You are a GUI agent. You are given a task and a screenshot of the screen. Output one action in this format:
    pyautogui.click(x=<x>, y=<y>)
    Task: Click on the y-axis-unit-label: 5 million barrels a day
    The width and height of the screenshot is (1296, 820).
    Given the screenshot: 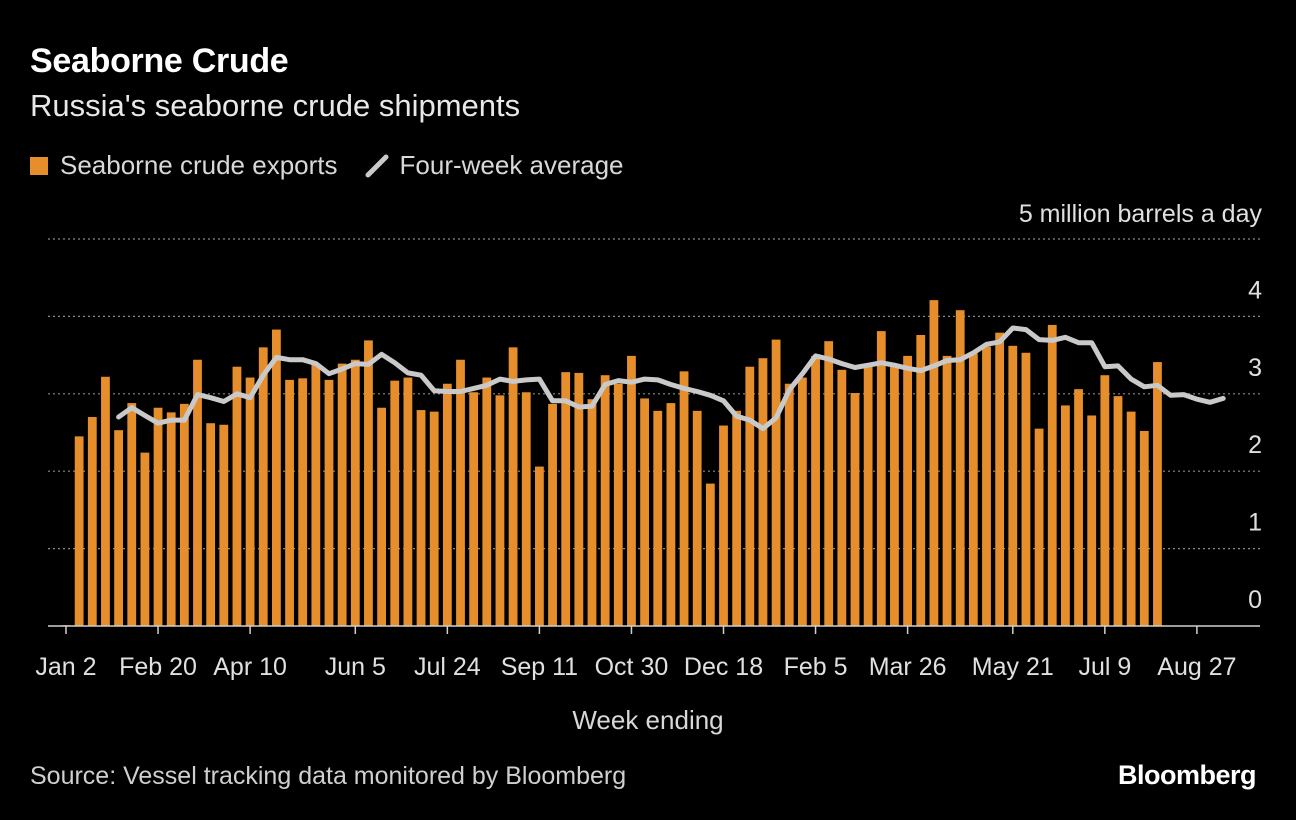 What is the action you would take?
    pyautogui.click(x=1141, y=214)
    